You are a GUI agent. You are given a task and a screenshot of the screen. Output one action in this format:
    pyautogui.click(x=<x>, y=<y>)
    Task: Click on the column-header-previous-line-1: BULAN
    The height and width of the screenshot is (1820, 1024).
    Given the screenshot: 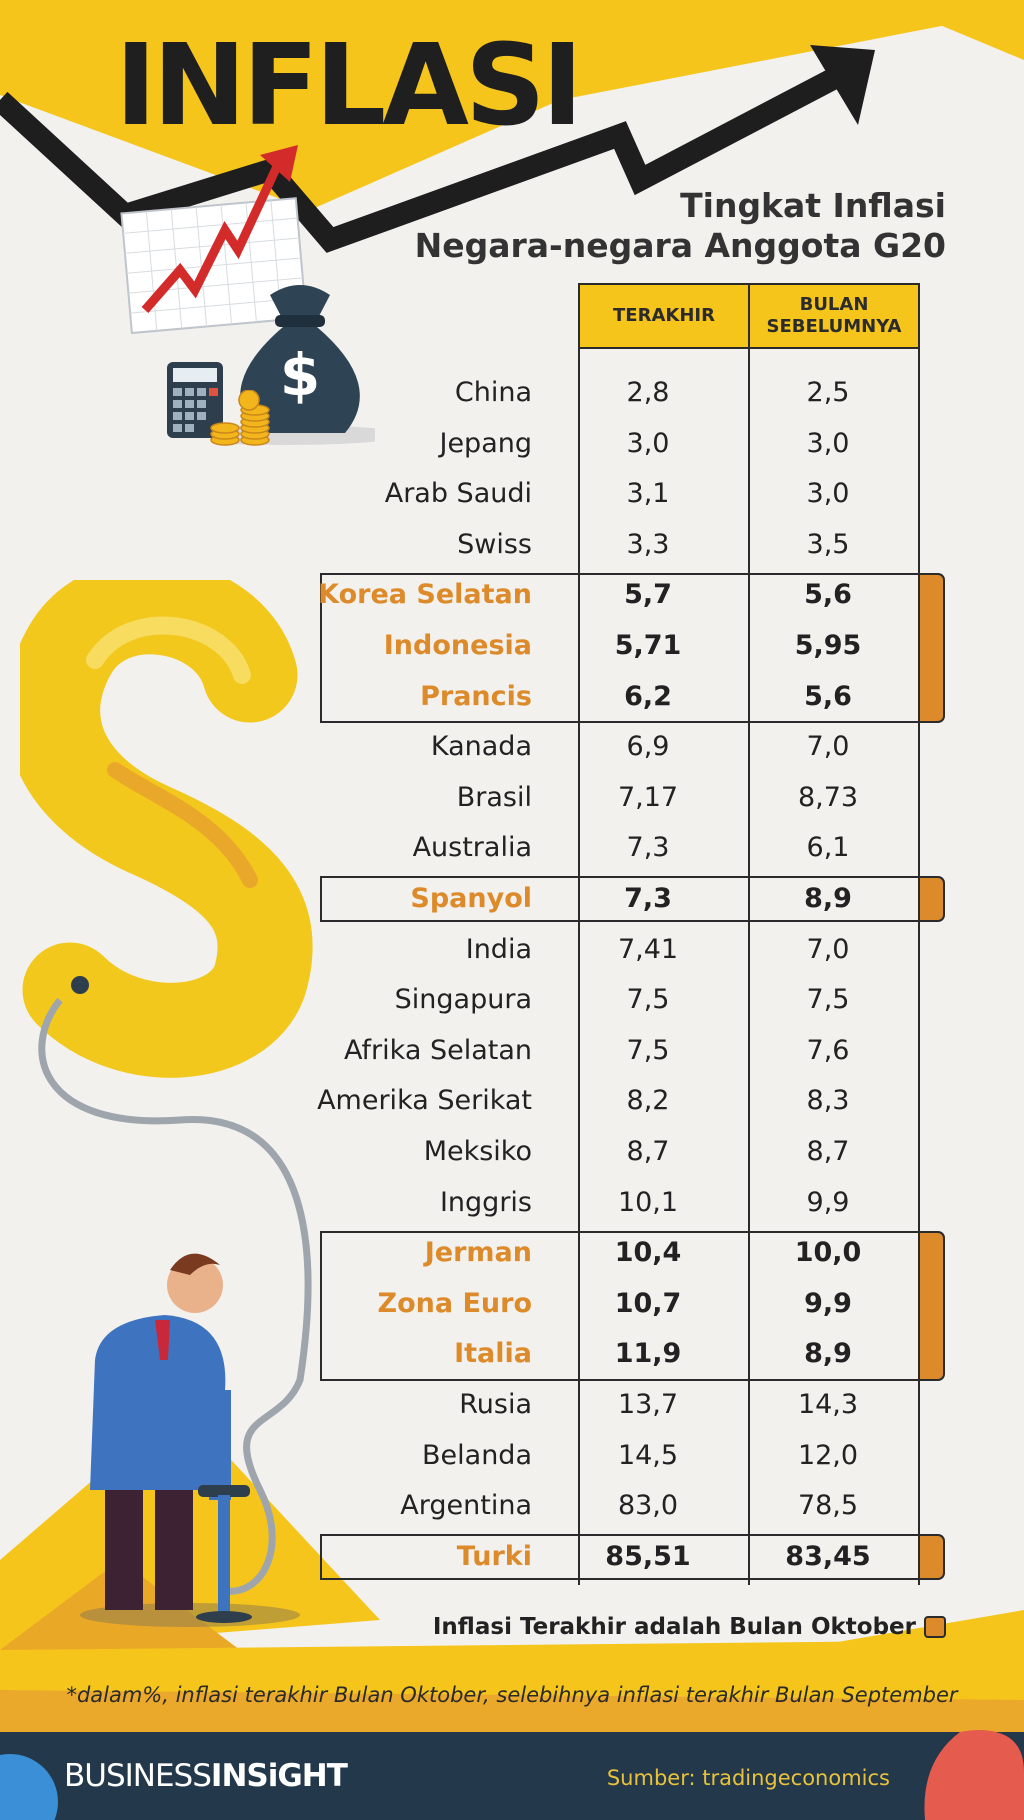 What is the action you would take?
    pyautogui.click(x=834, y=304)
    